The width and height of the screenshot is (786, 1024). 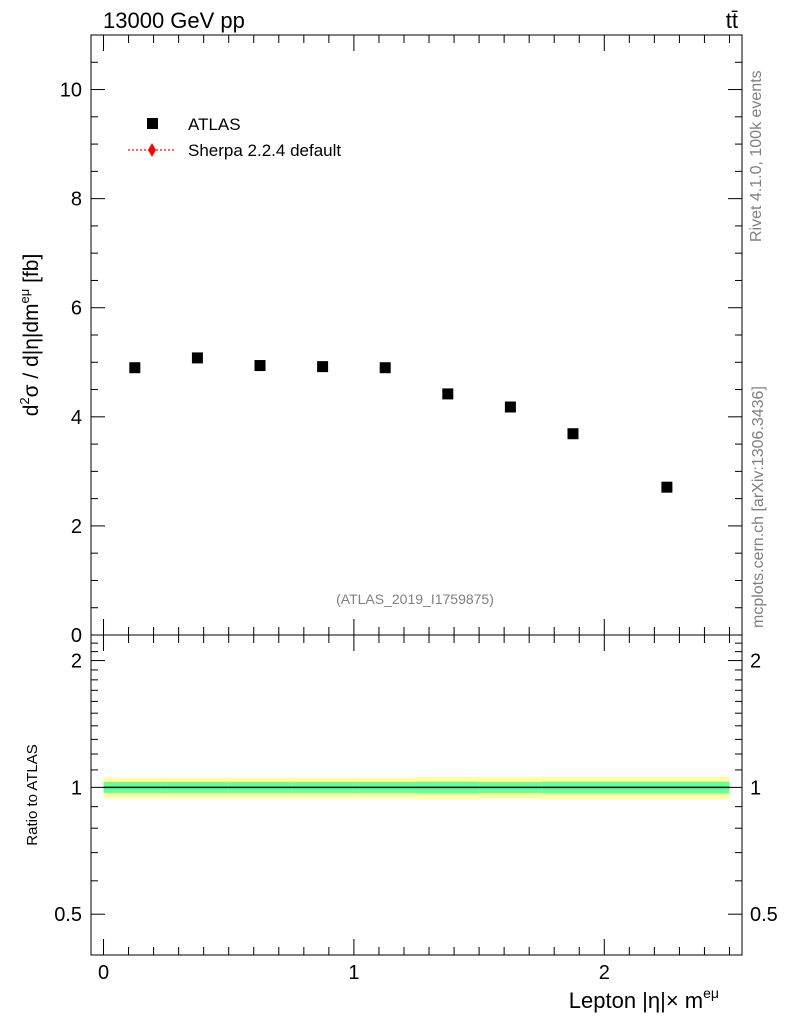 What do you see at coordinates (755, 662) in the screenshot?
I see `ratio-y-tick-label-right: 2` at bounding box center [755, 662].